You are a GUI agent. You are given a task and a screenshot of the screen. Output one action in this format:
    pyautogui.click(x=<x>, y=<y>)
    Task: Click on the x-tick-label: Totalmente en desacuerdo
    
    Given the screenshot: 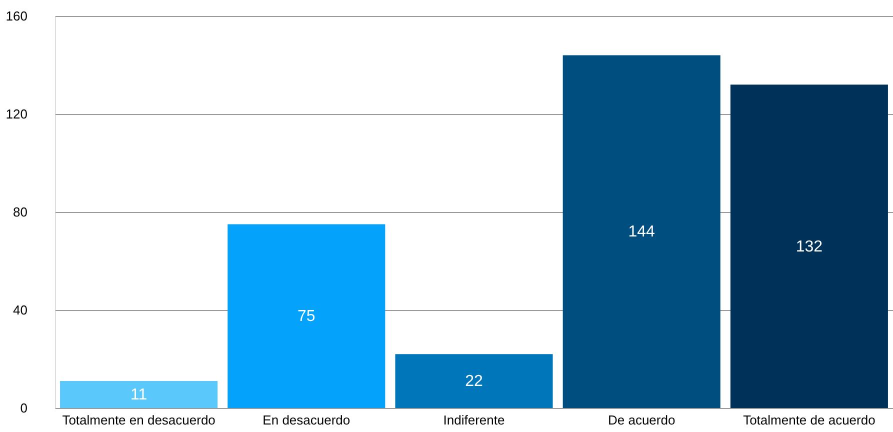 What is the action you would take?
    pyautogui.click(x=139, y=420)
    